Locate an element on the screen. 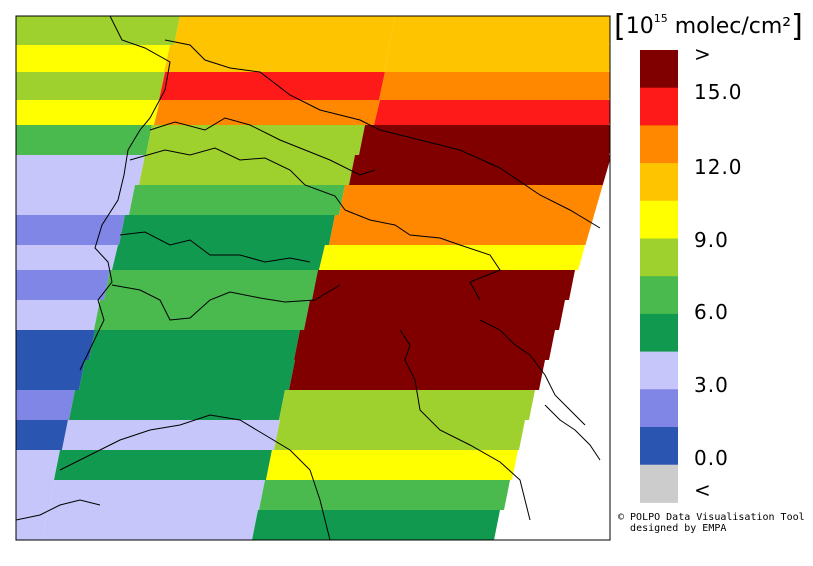 The height and width of the screenshot is (566, 813). swath-edge is located at coordinates (555, 350).